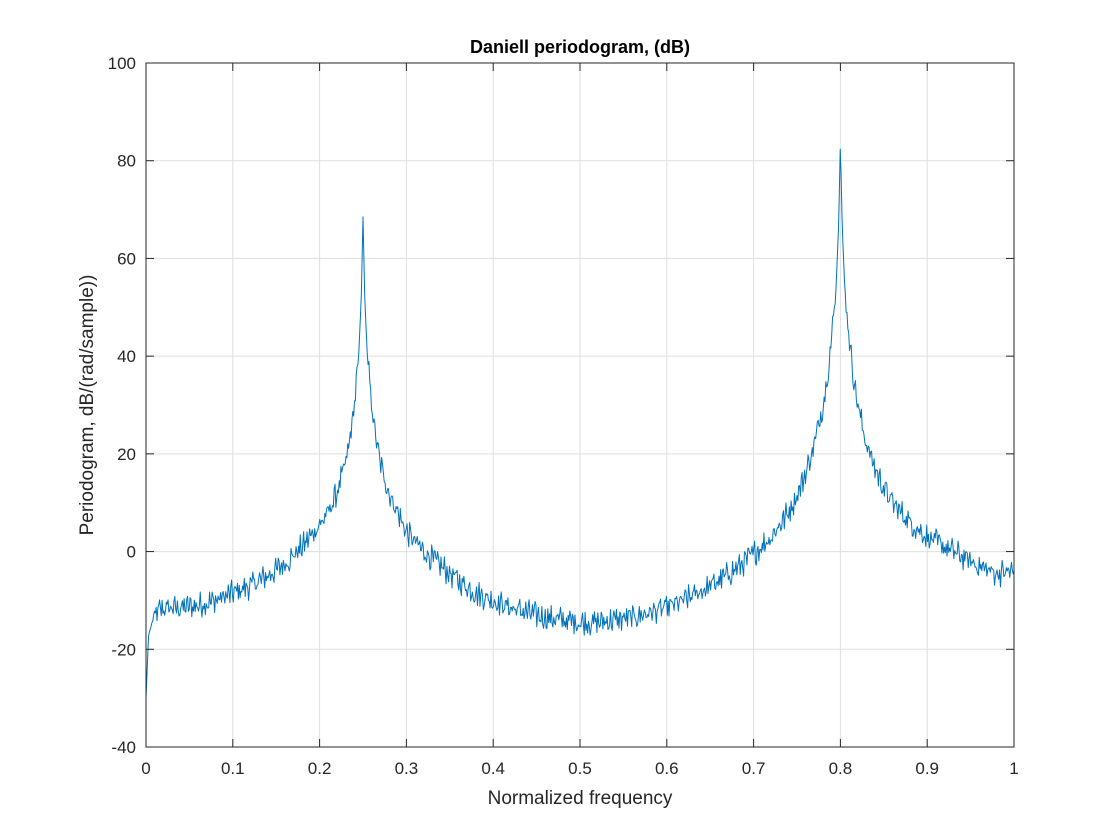 This screenshot has width=1120, height=840. What do you see at coordinates (126, 356) in the screenshot?
I see `y-tick-label: 40` at bounding box center [126, 356].